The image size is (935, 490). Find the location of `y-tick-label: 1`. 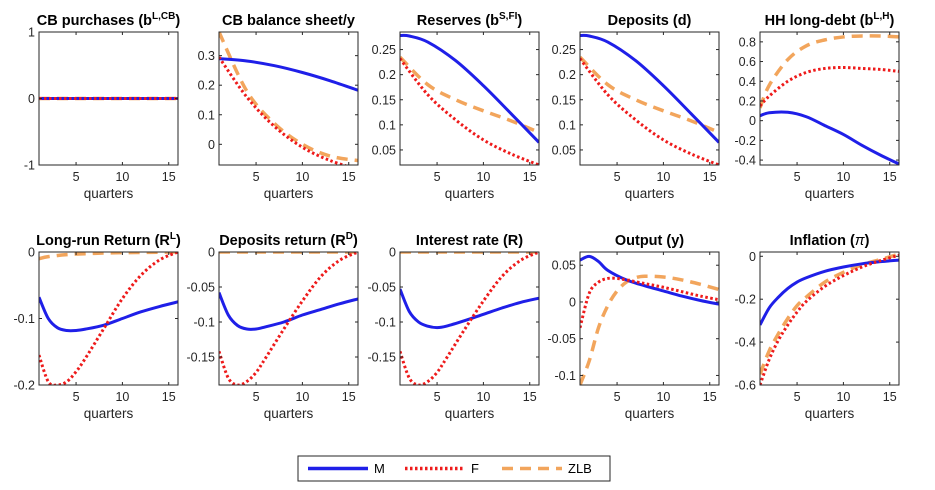

y-tick-label: 1 is located at coordinates (31, 33).